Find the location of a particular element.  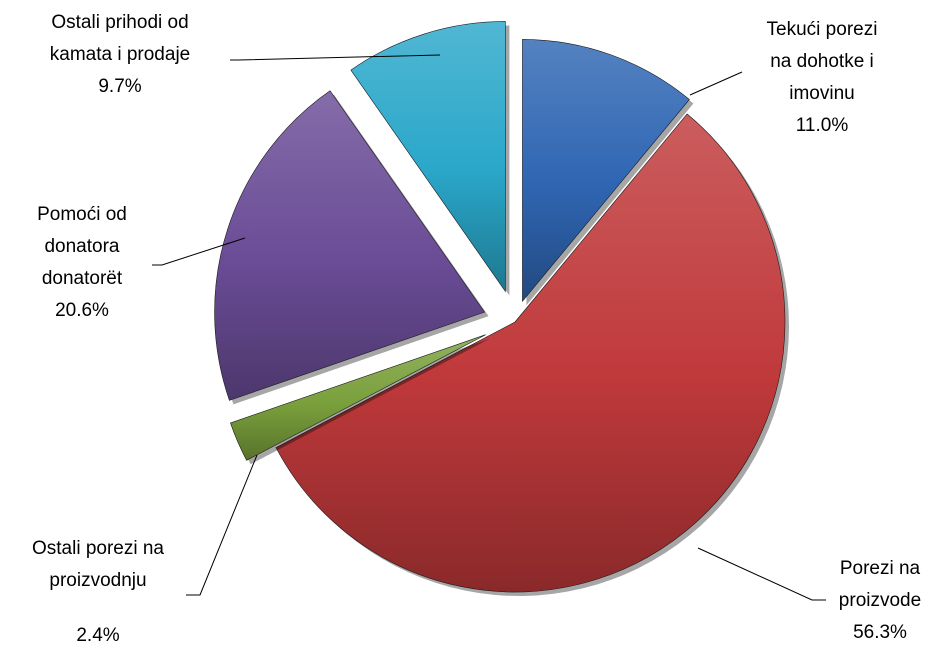

slice-label-kamata: Ostali prihodi od kamata i prodaje 9.7% is located at coordinates (120, 54).